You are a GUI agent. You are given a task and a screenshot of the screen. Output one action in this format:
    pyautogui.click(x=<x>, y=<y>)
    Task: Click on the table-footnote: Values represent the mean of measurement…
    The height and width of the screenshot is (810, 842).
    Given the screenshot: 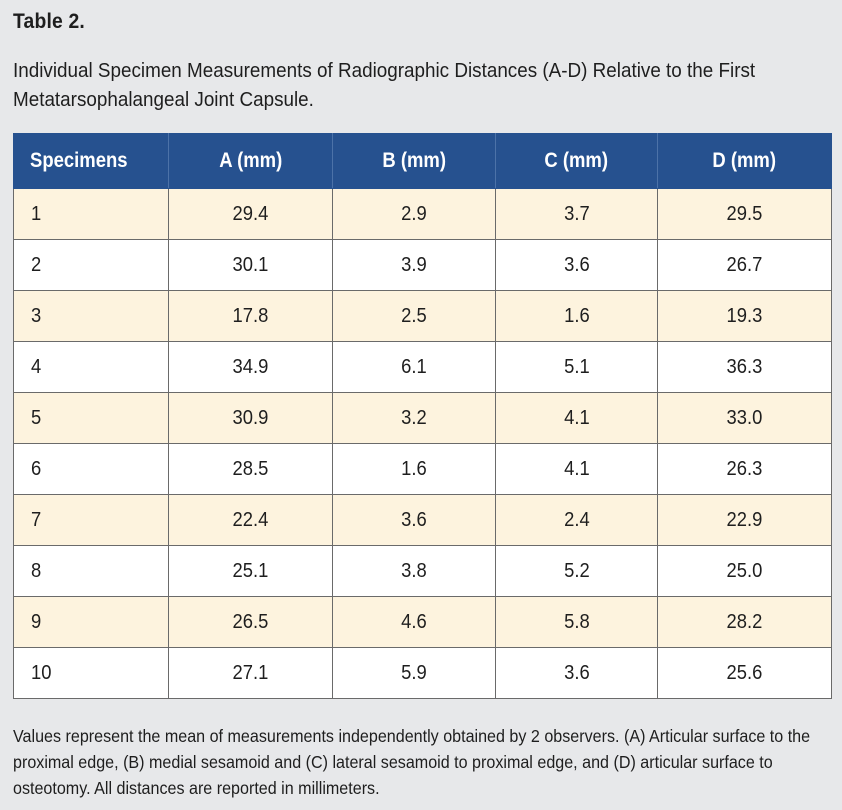 What is the action you would take?
    pyautogui.click(x=412, y=762)
    